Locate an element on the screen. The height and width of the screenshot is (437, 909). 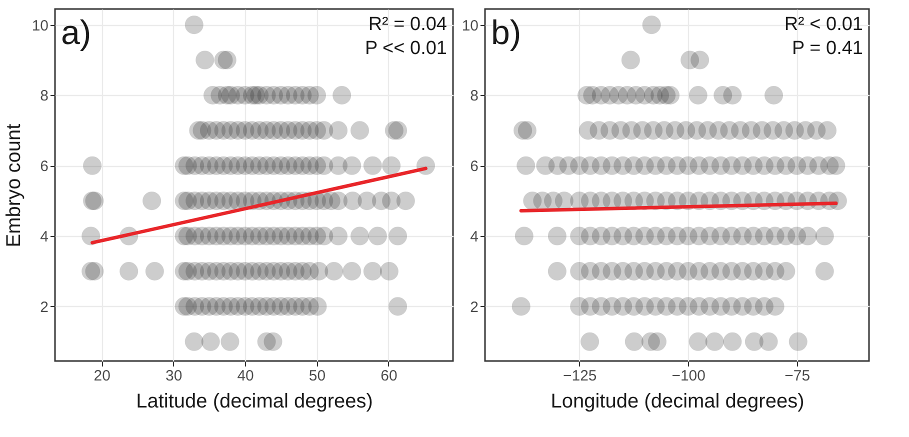
annotation: R² = 0.04 is located at coordinates (408, 24).